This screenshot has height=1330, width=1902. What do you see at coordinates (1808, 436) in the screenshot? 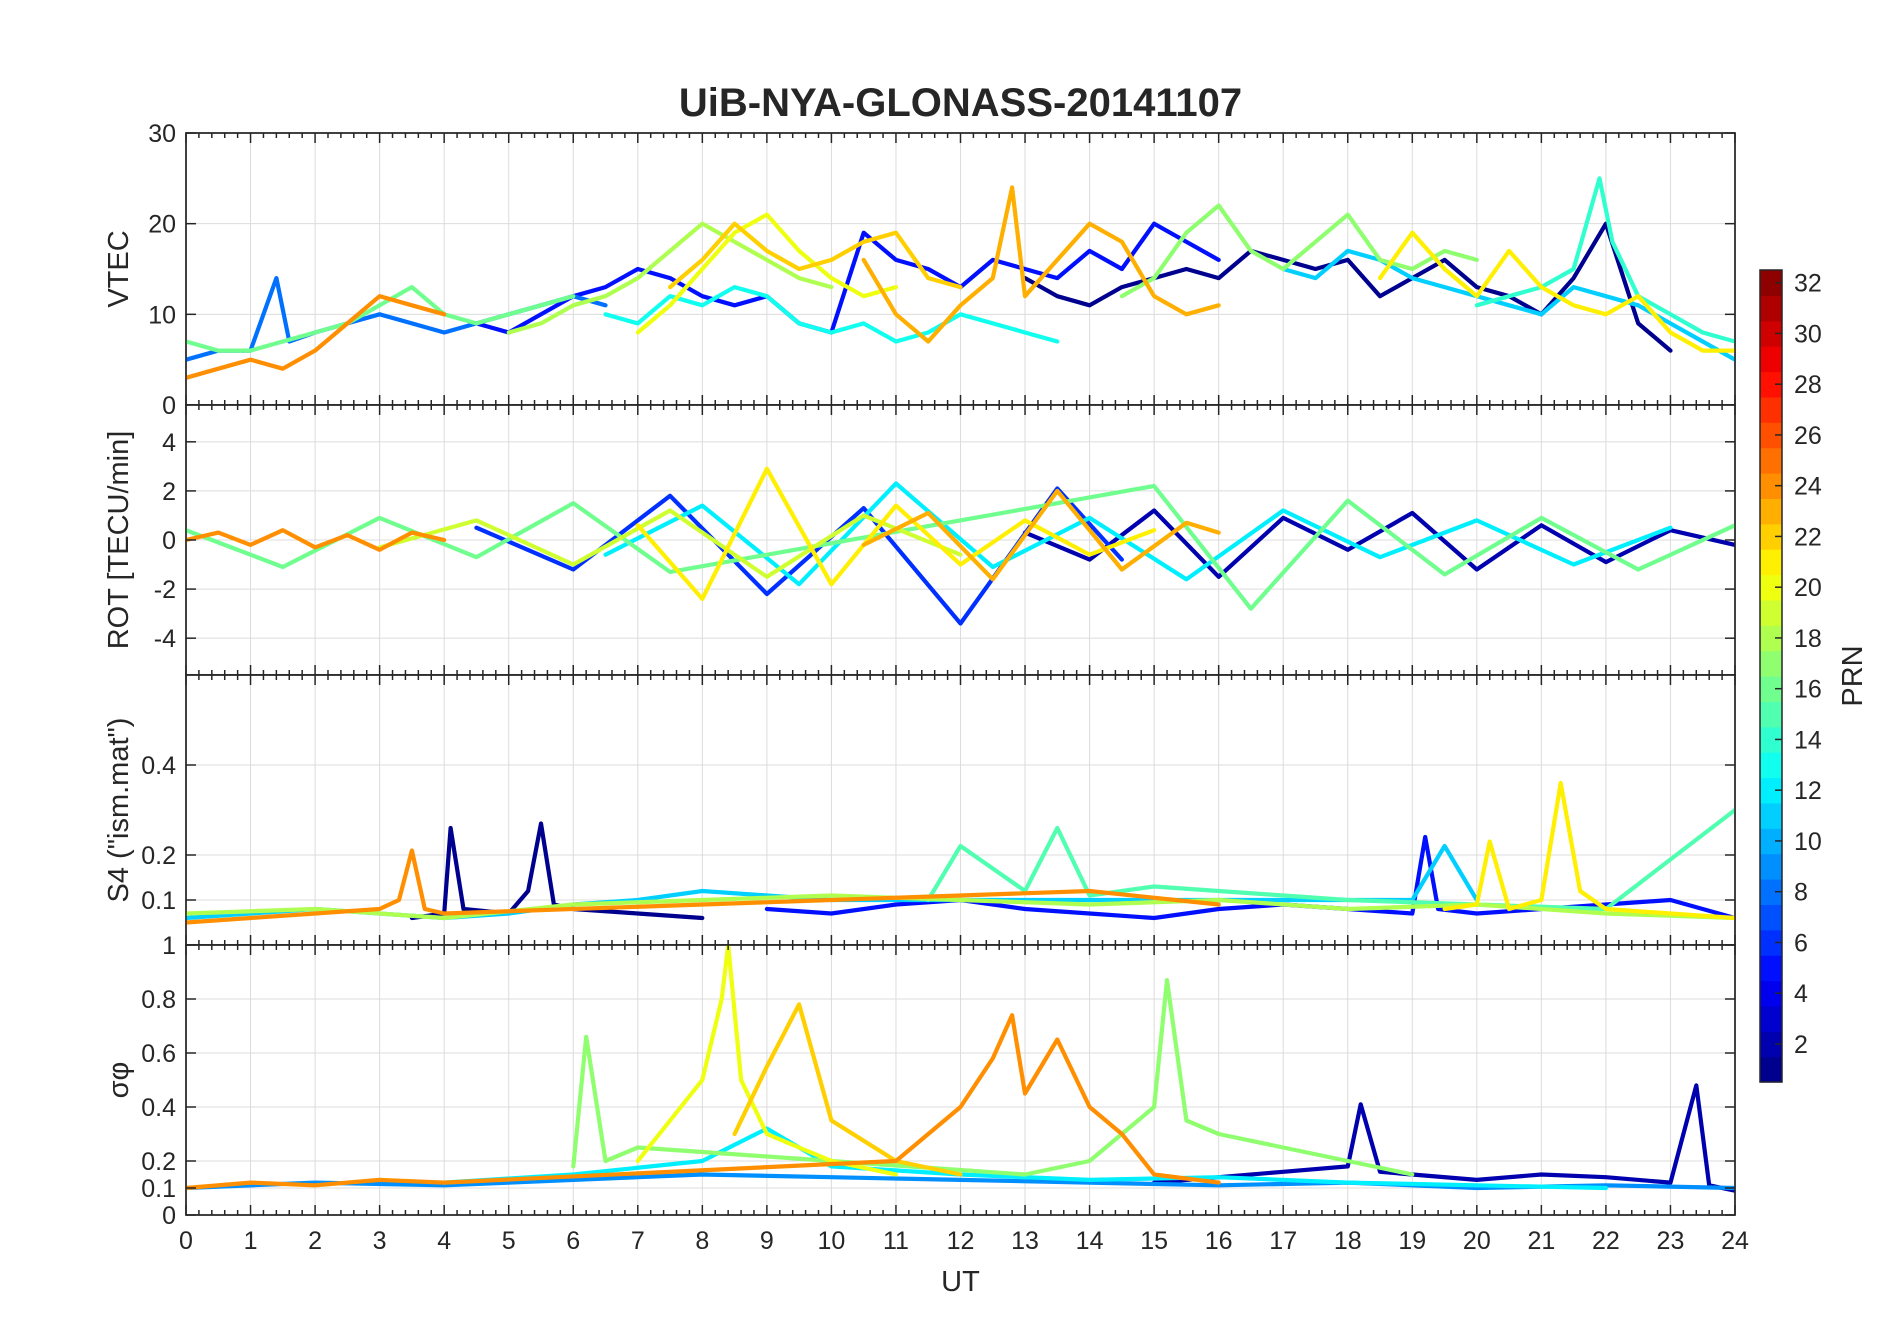
I see `colorbar-tick-label: 26` at bounding box center [1808, 436].